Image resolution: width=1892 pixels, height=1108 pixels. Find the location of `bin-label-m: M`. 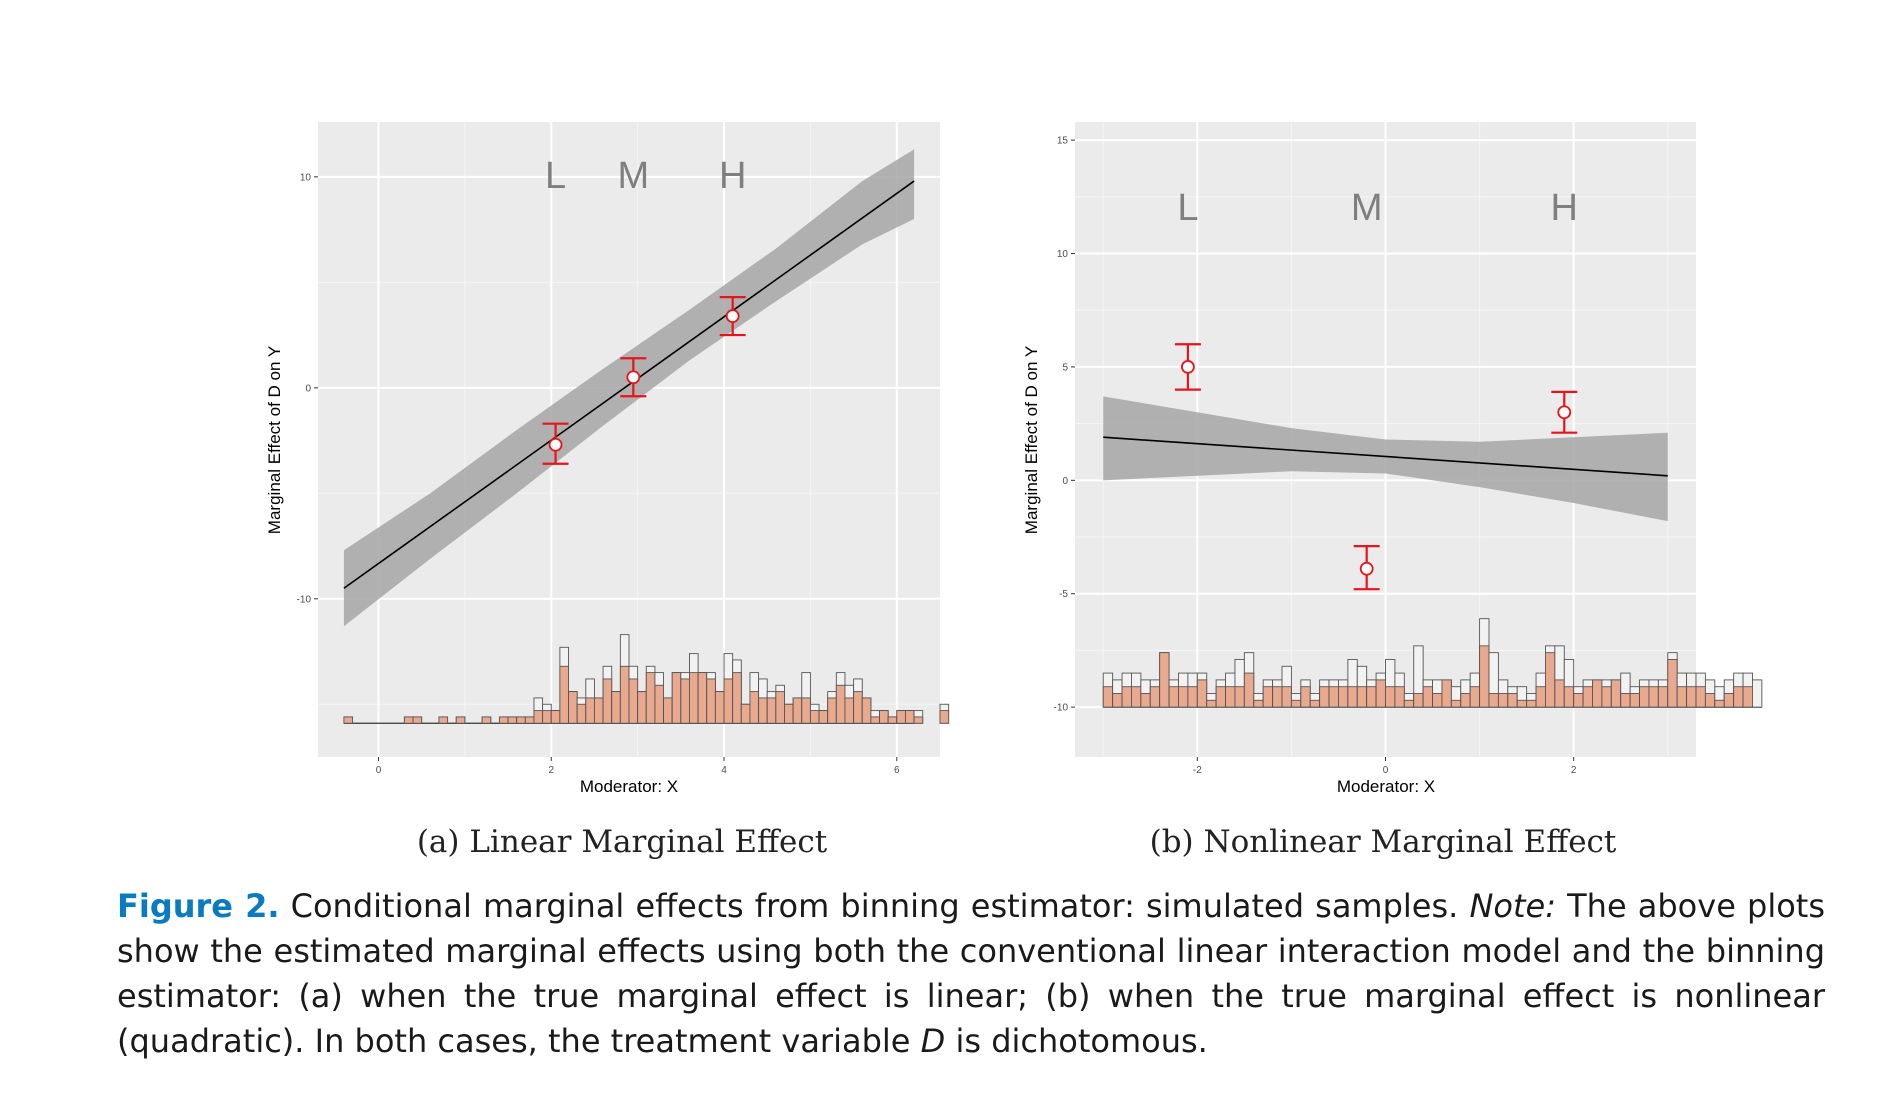

bin-label-m: M is located at coordinates (1367, 208).